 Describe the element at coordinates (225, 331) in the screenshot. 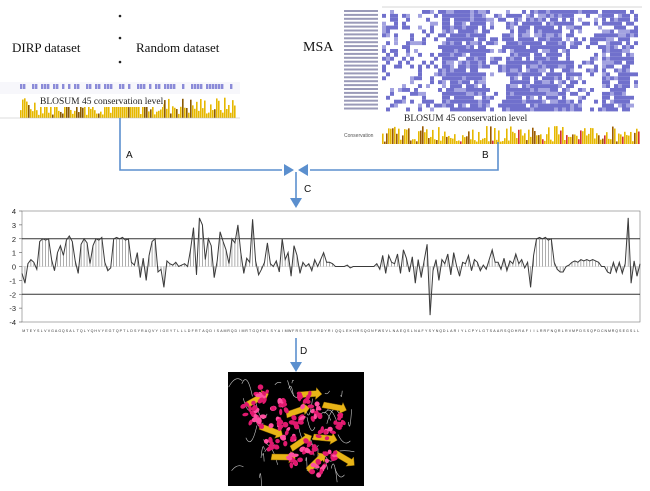

I see `x-tick-residue: M` at that location.